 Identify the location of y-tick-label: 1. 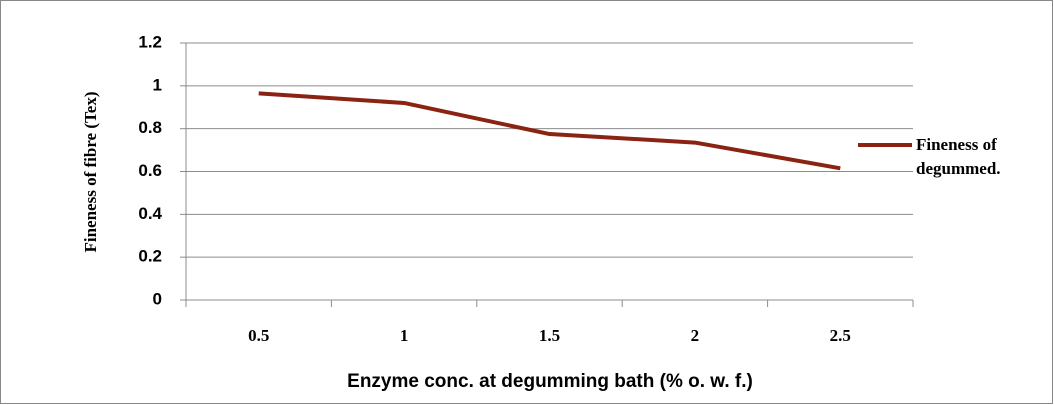
(157, 84).